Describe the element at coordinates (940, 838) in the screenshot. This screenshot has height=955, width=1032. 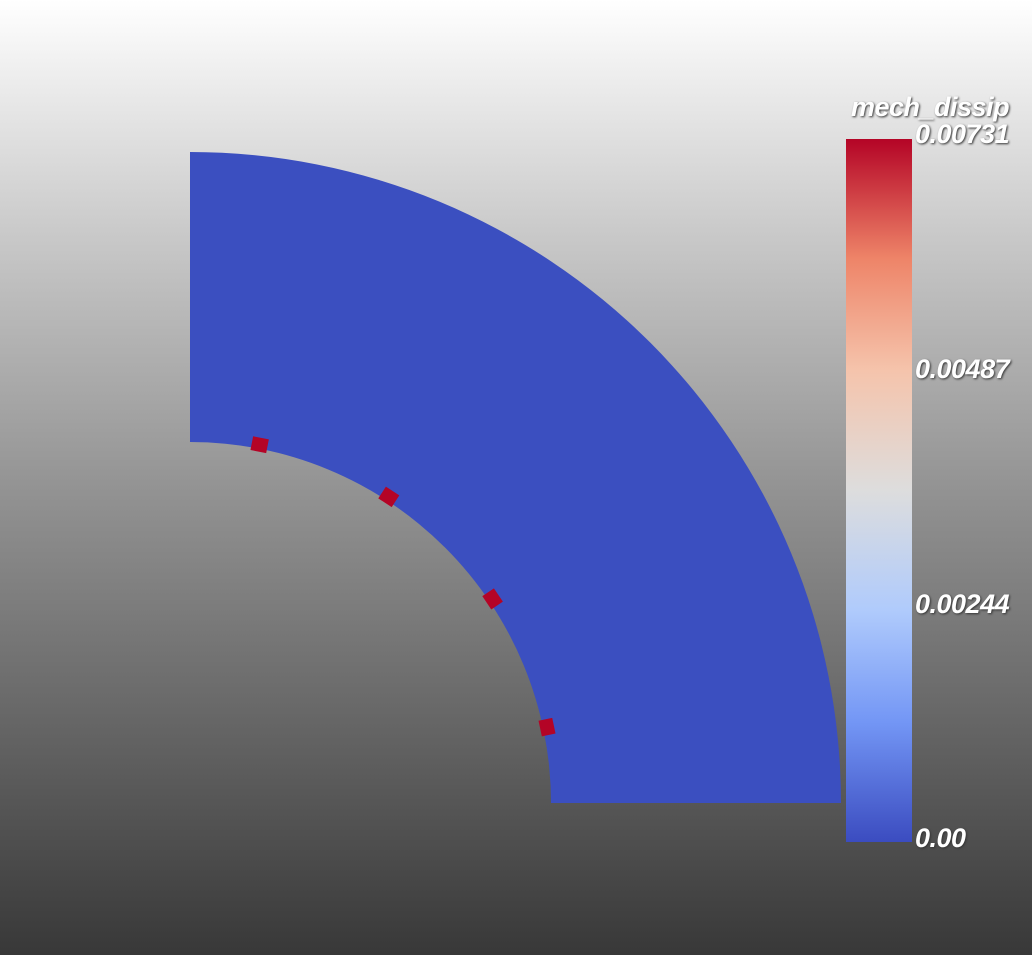
I see `scalar-bar-min-label: 0.00` at that location.